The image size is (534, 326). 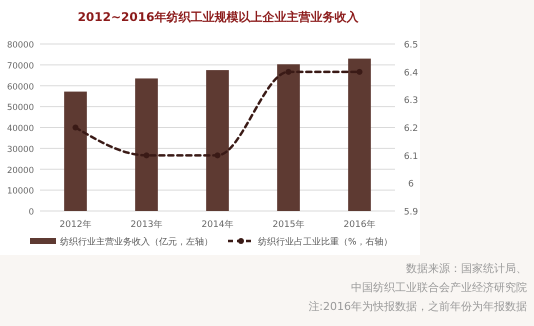 What do you see at coordinates (411, 185) in the screenshot?
I see `y2-tick-label: 6` at bounding box center [411, 185].